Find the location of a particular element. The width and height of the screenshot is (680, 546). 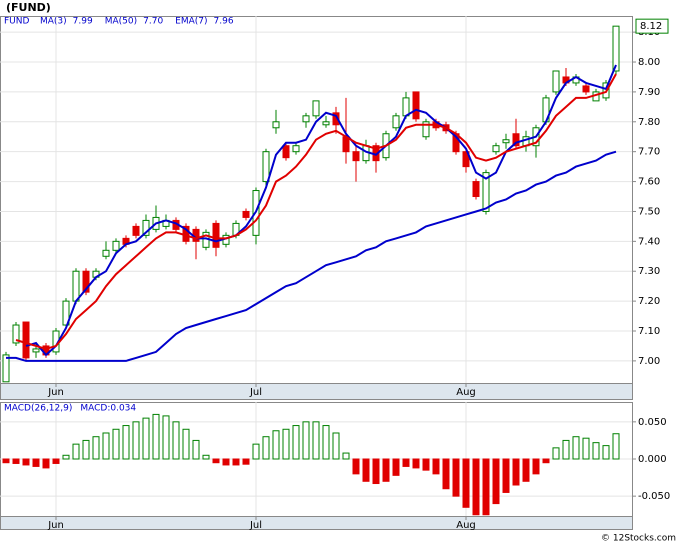

legend-value: 7.99 is located at coordinates (83, 22).